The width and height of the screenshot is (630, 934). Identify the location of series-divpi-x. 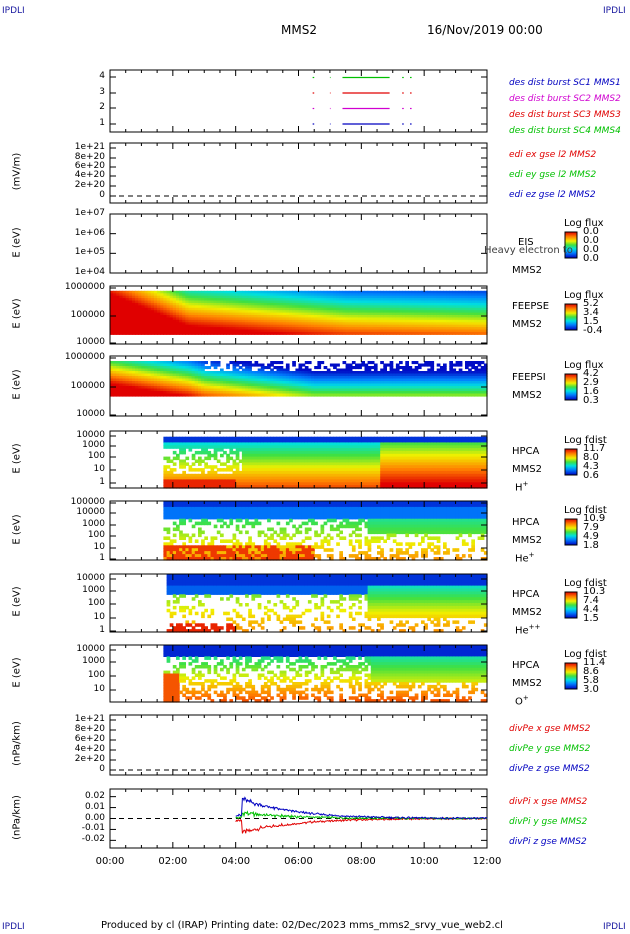
(361, 825).